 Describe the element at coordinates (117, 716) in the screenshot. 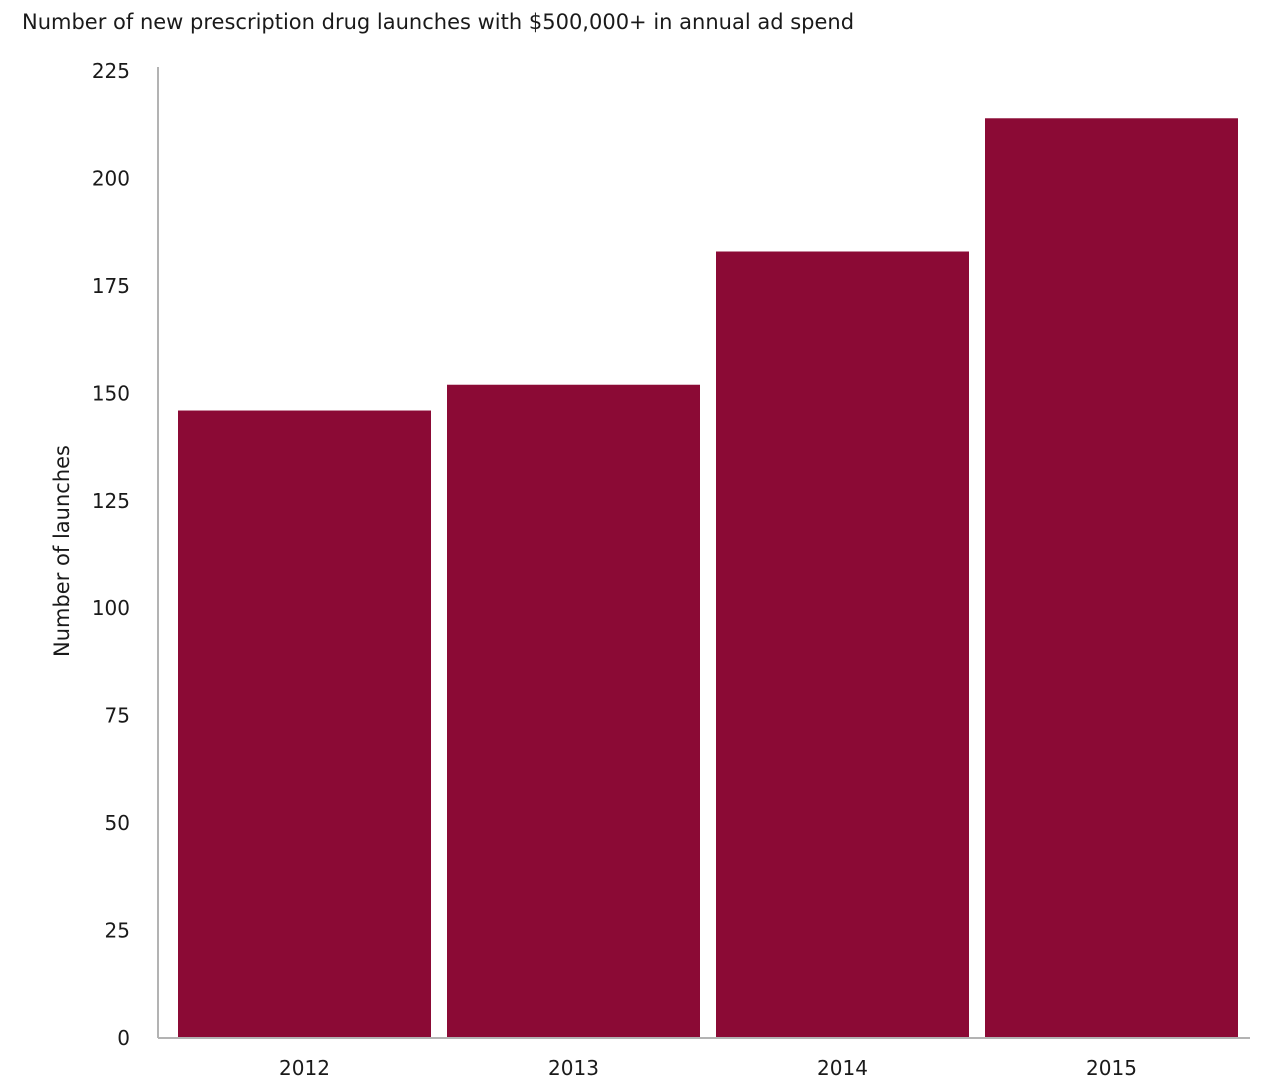

I see `y-tick-label: 75` at that location.